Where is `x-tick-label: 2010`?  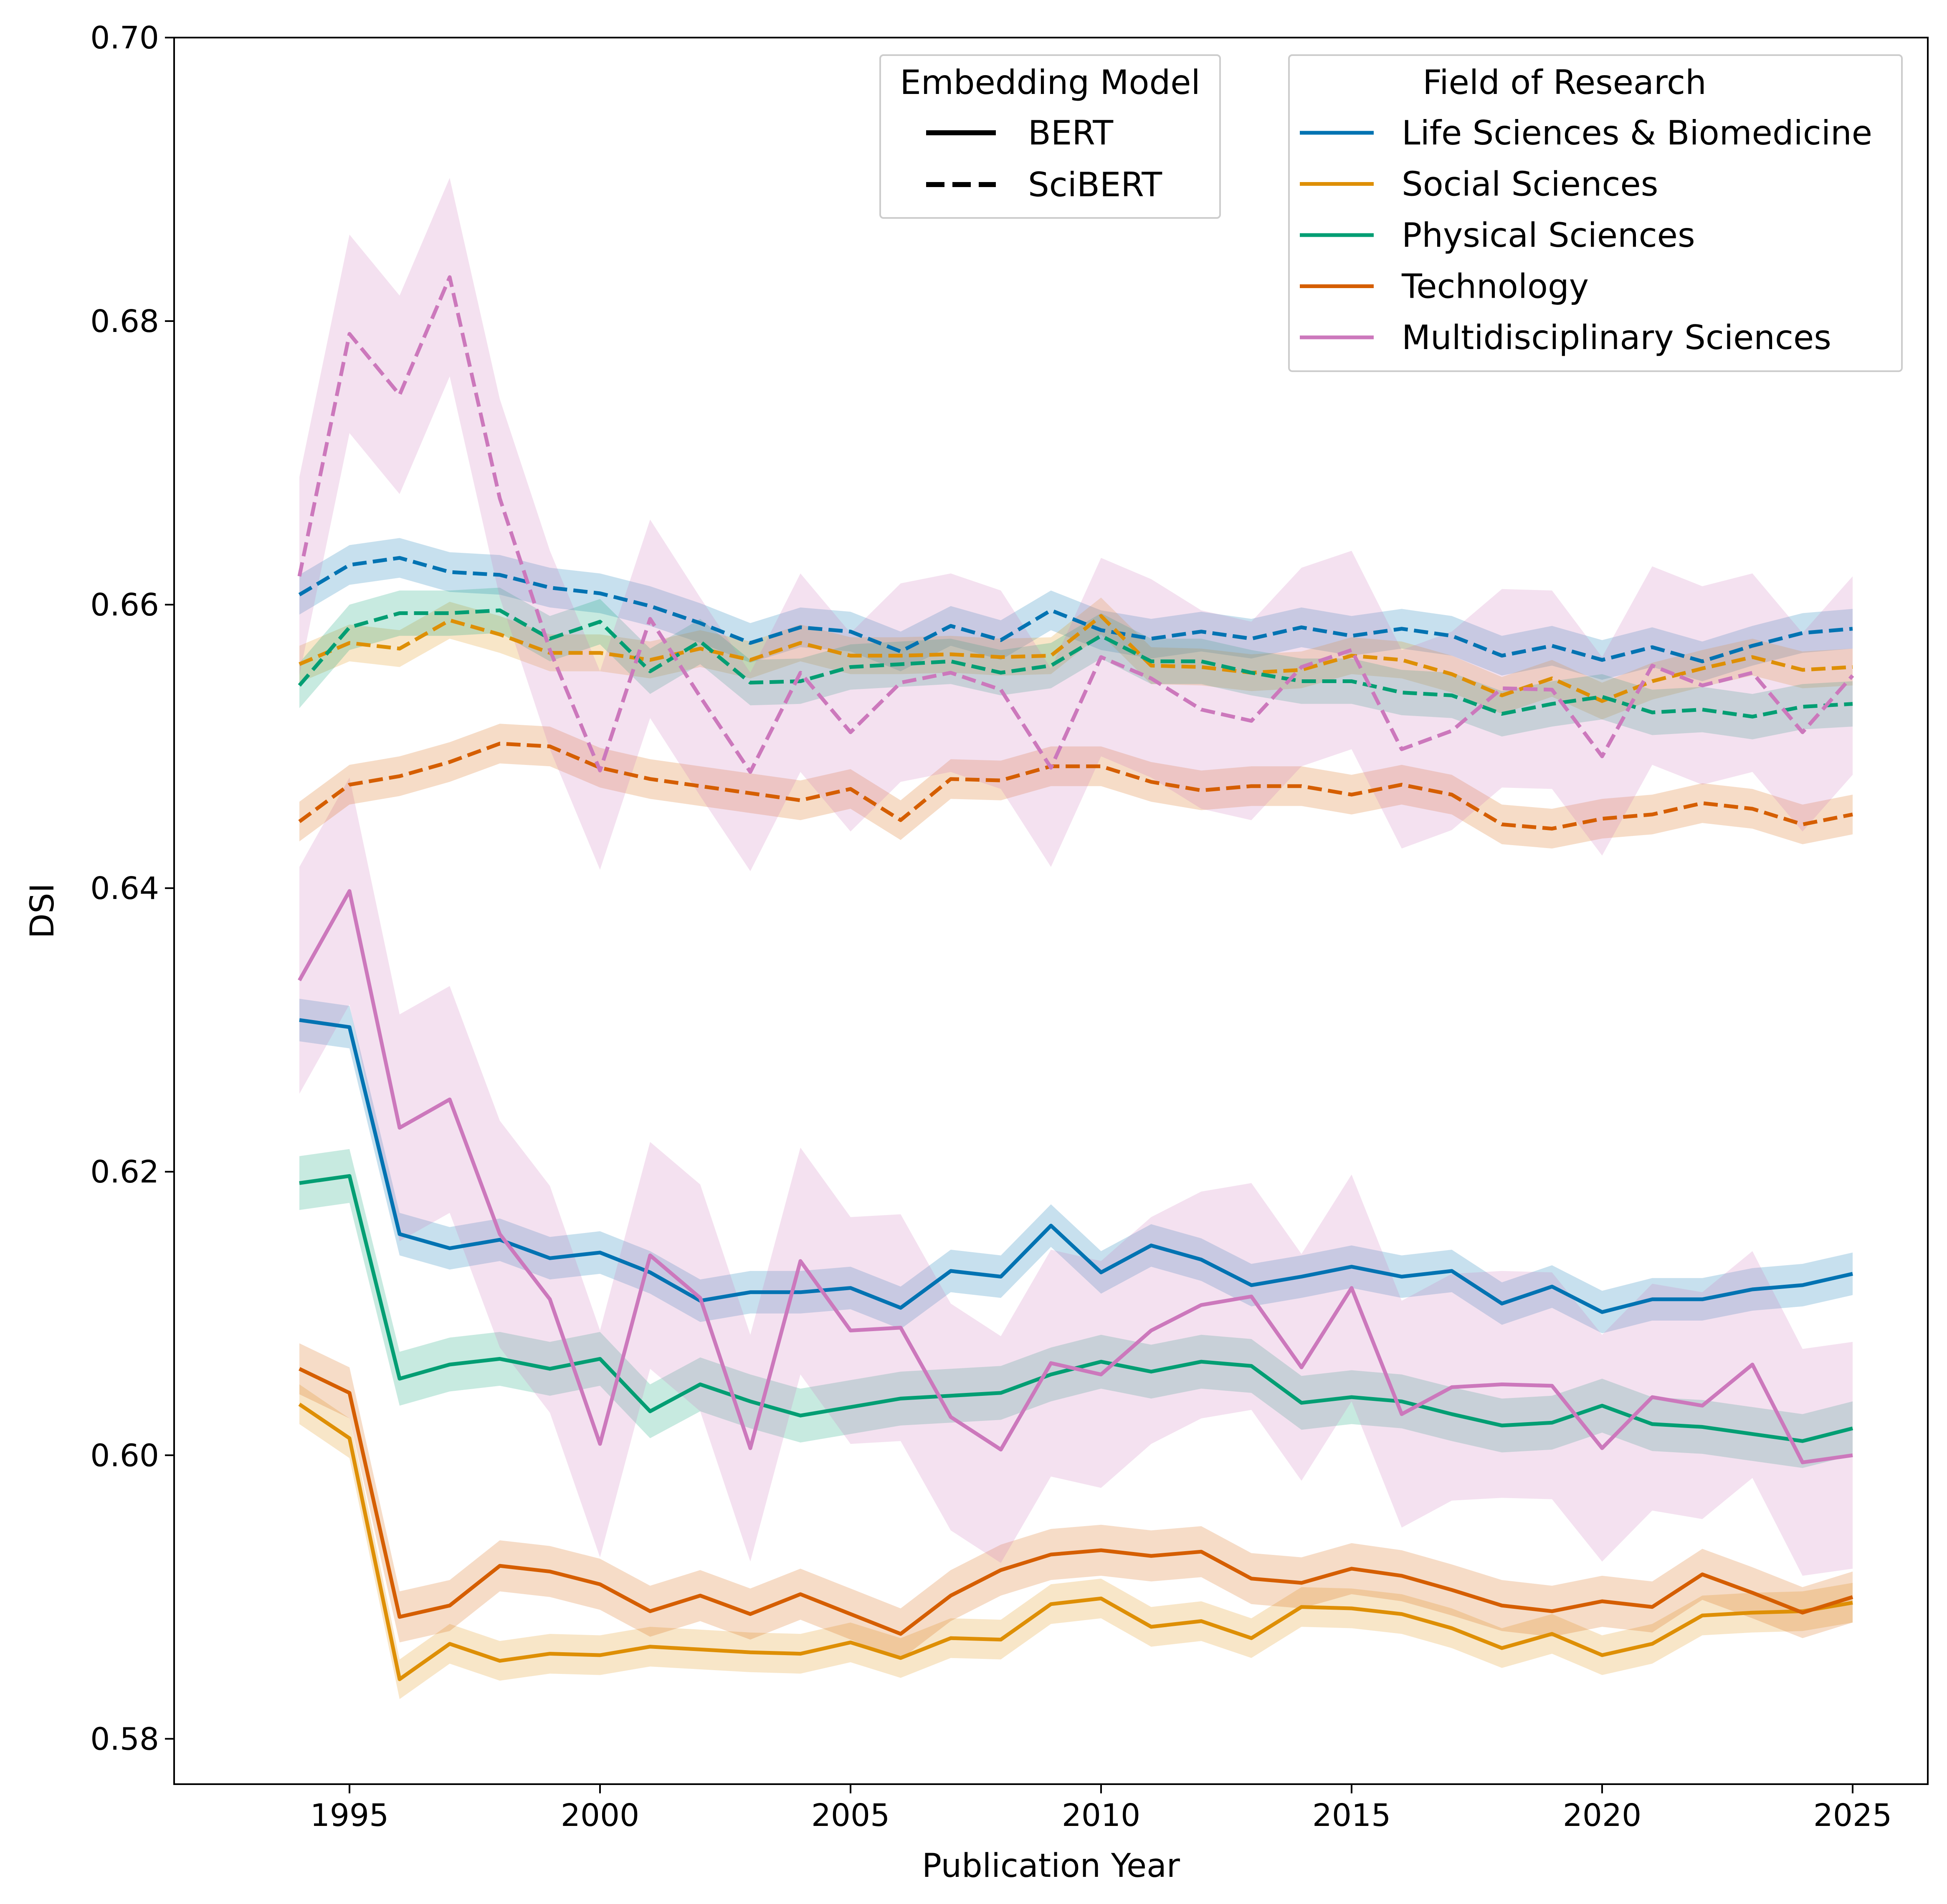
x-tick-label: 2010 is located at coordinates (1101, 1815).